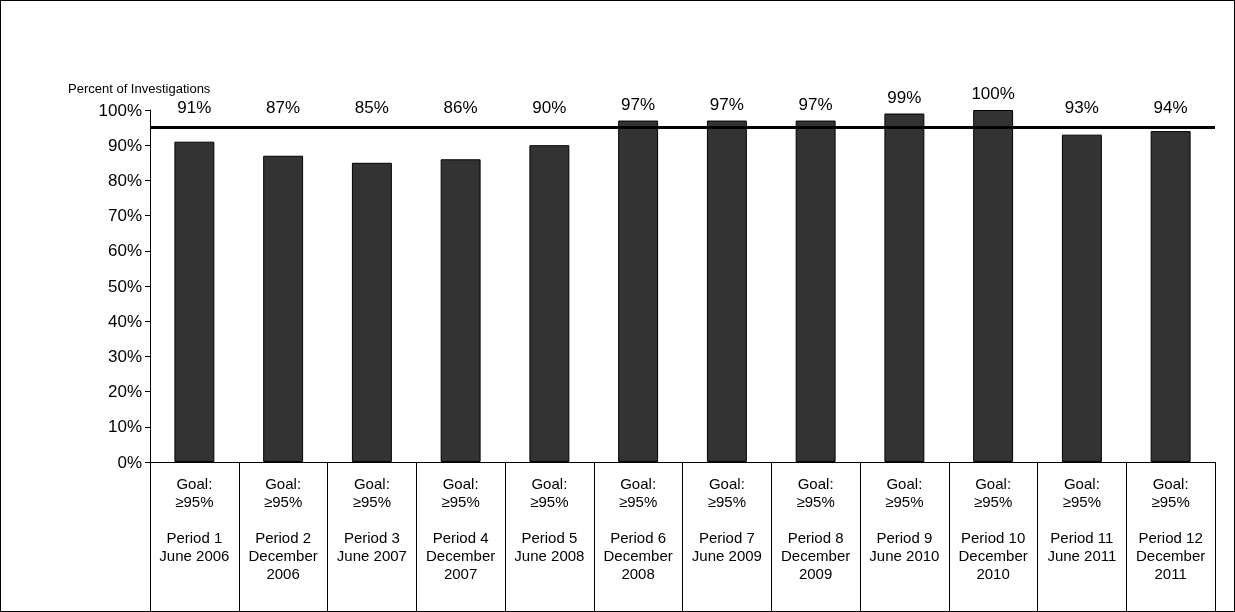 The width and height of the screenshot is (1235, 612). Describe the element at coordinates (904, 97) in the screenshot. I see `data-label: 99%` at that location.